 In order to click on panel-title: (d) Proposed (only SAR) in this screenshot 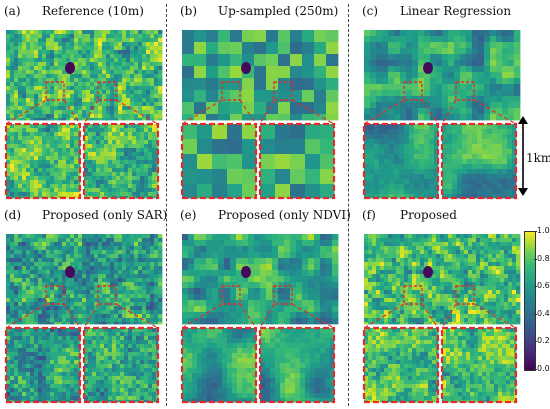, I will do `click(85, 215)`.